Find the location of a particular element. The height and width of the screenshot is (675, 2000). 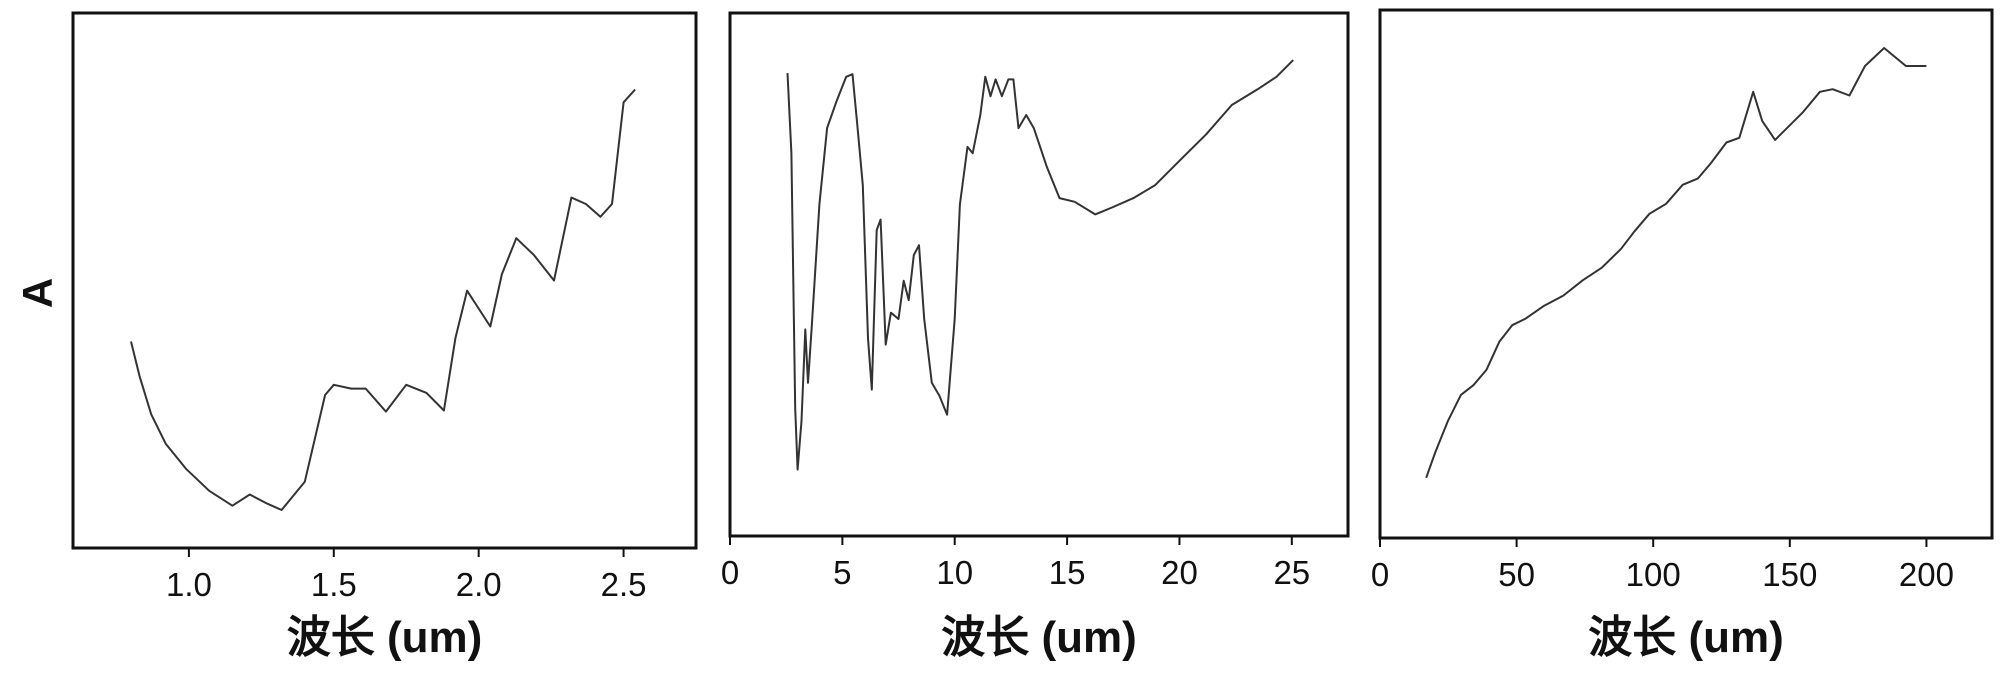

x-tick-label: 10 is located at coordinates (954, 572).